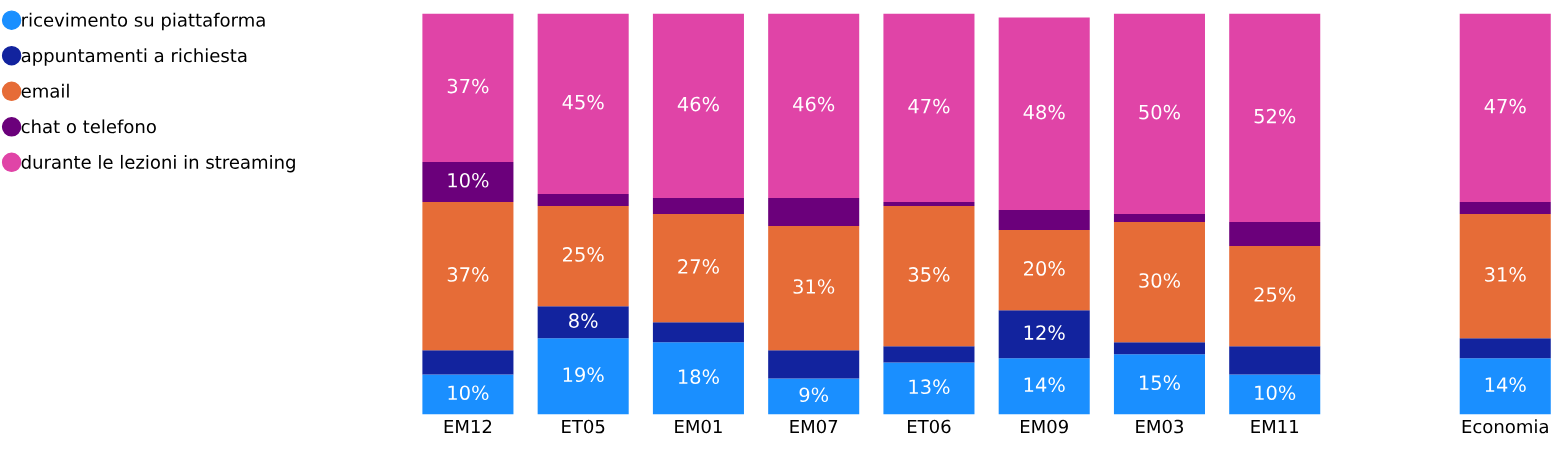  I want to click on data-label: 13%, so click(929, 387).